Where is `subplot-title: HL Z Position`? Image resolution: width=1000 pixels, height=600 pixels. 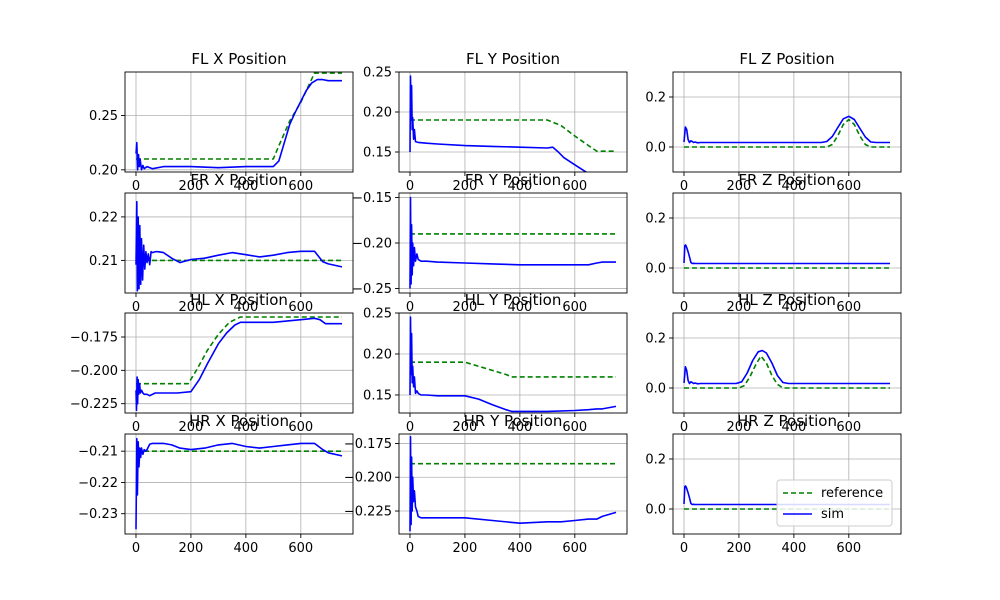
subplot-title: HL Z Position is located at coordinates (787, 300).